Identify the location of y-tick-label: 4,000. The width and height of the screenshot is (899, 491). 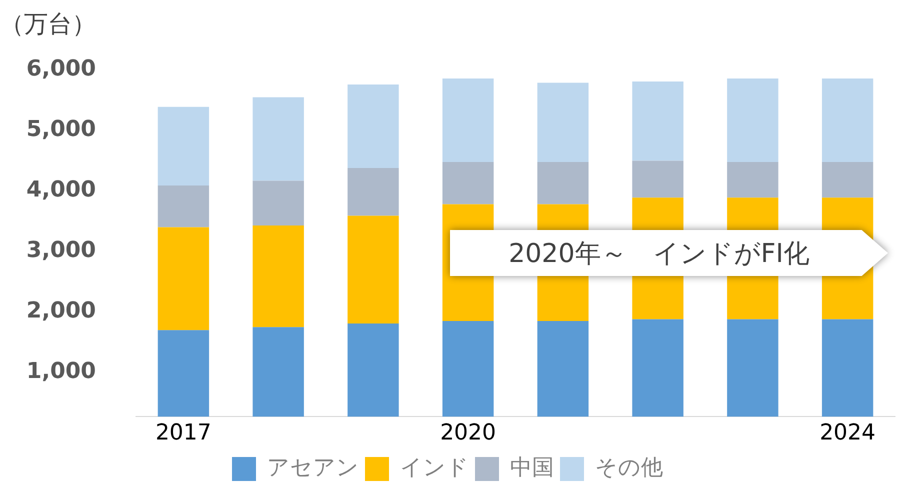
(61, 190).